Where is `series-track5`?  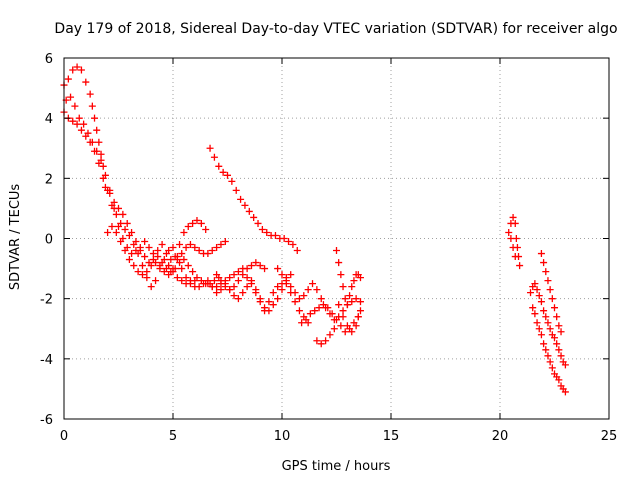
series-track5 is located at coordinates (166, 250).